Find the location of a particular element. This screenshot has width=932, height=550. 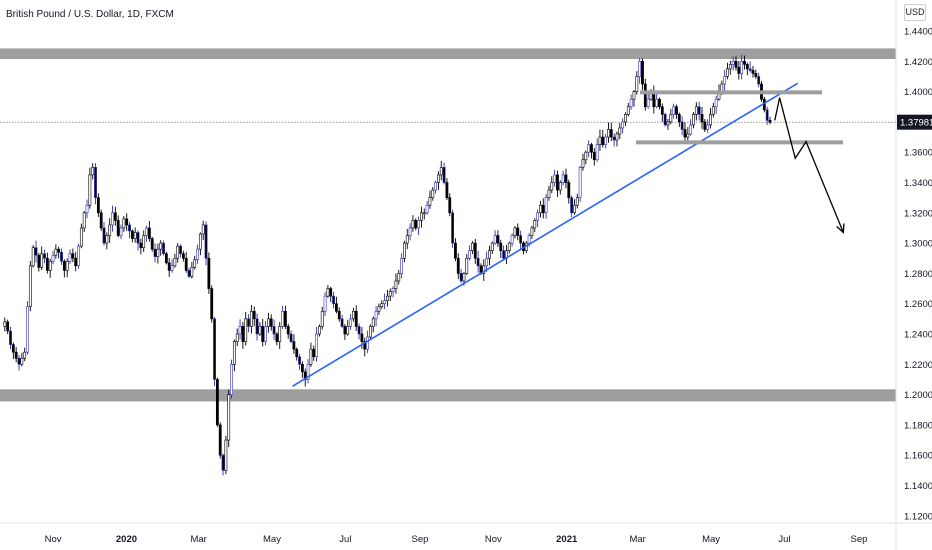

time-tick-label: Jul is located at coordinates (784, 539).